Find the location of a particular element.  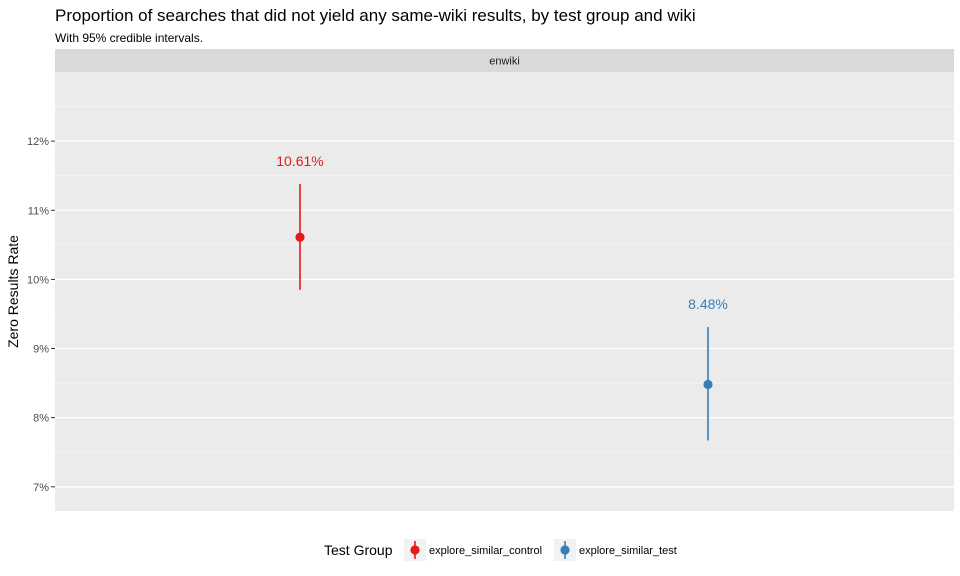

facet-strip is located at coordinates (504, 60).